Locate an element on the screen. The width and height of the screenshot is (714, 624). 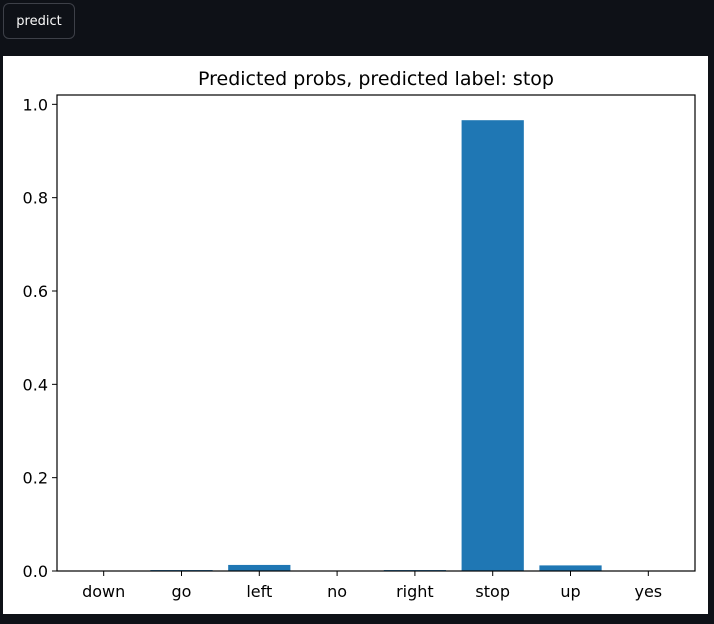
predict-button: predict is located at coordinates (39, 21).